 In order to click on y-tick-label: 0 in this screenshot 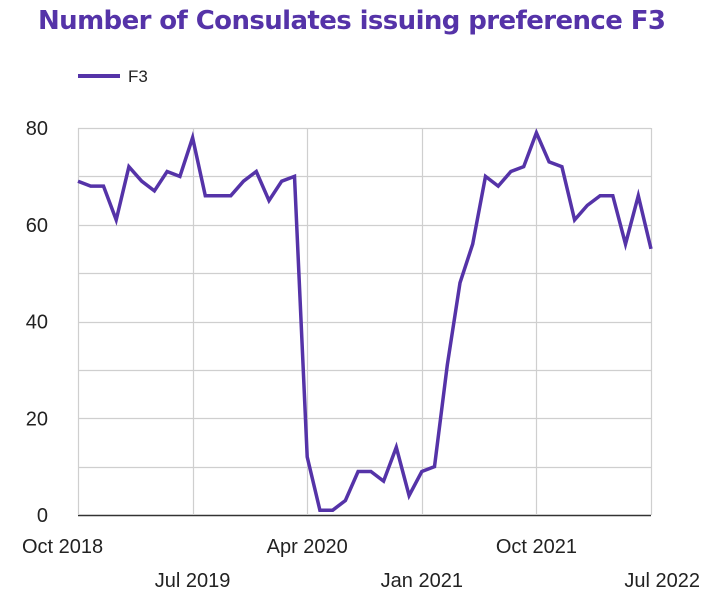, I will do `click(42, 516)`.